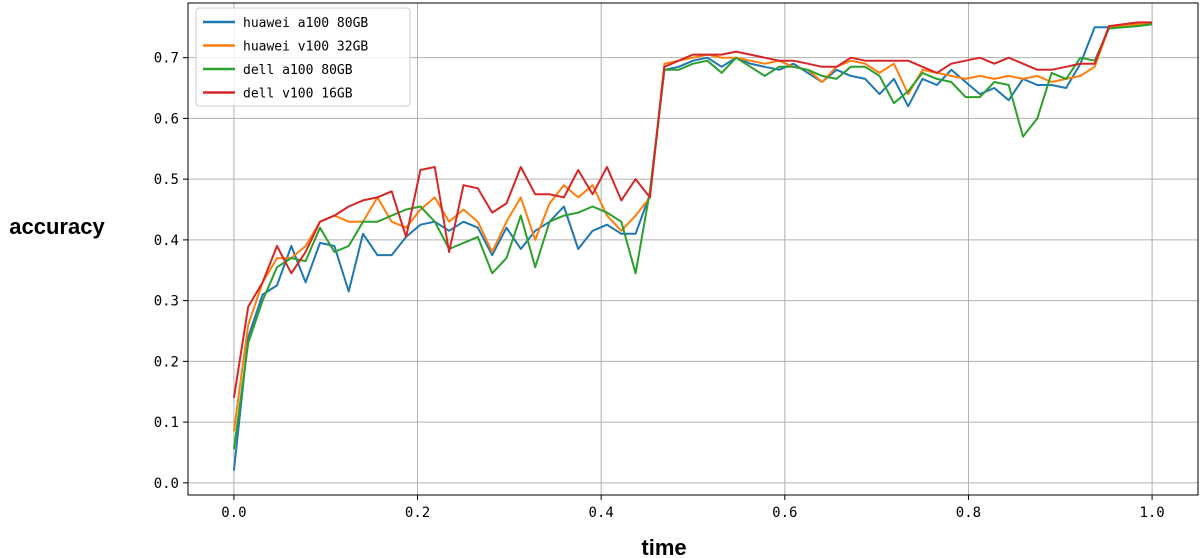  I want to click on x-axis-label: time, so click(663, 546).